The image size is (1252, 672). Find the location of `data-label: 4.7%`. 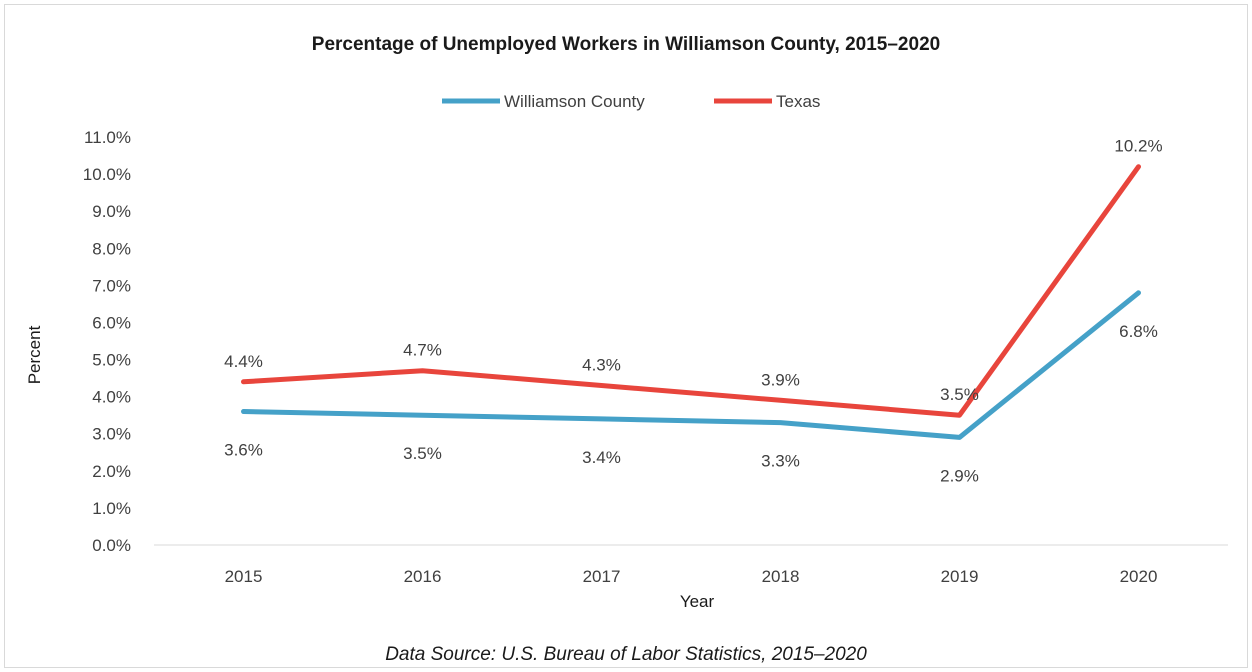

data-label: 4.7% is located at coordinates (422, 350).